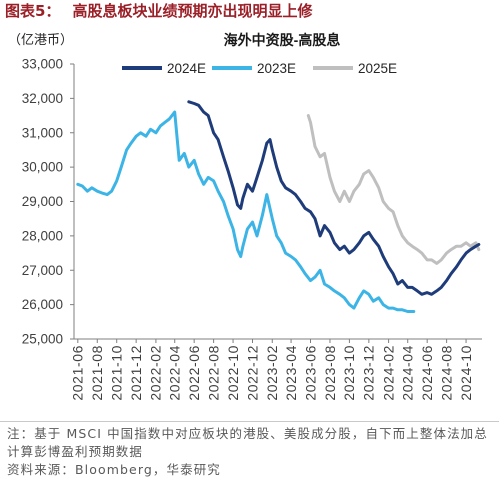  What do you see at coordinates (194, 373) in the screenshot?
I see `x-tick-label: 2022-06` at bounding box center [194, 373].